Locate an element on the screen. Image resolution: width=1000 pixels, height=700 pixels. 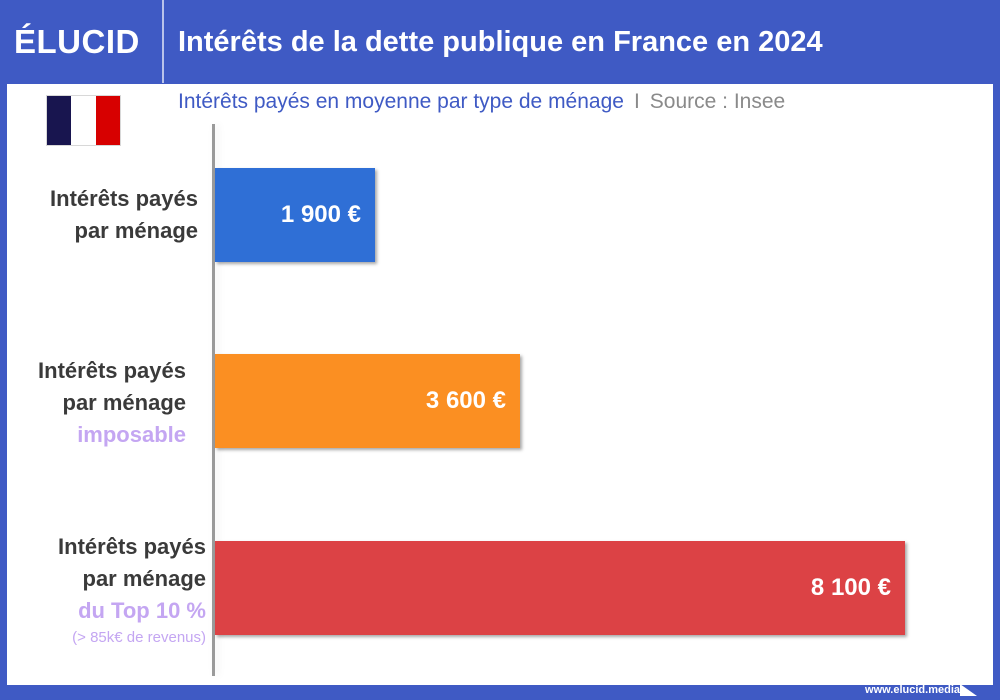
label-accent: imposable is located at coordinates (131, 434).